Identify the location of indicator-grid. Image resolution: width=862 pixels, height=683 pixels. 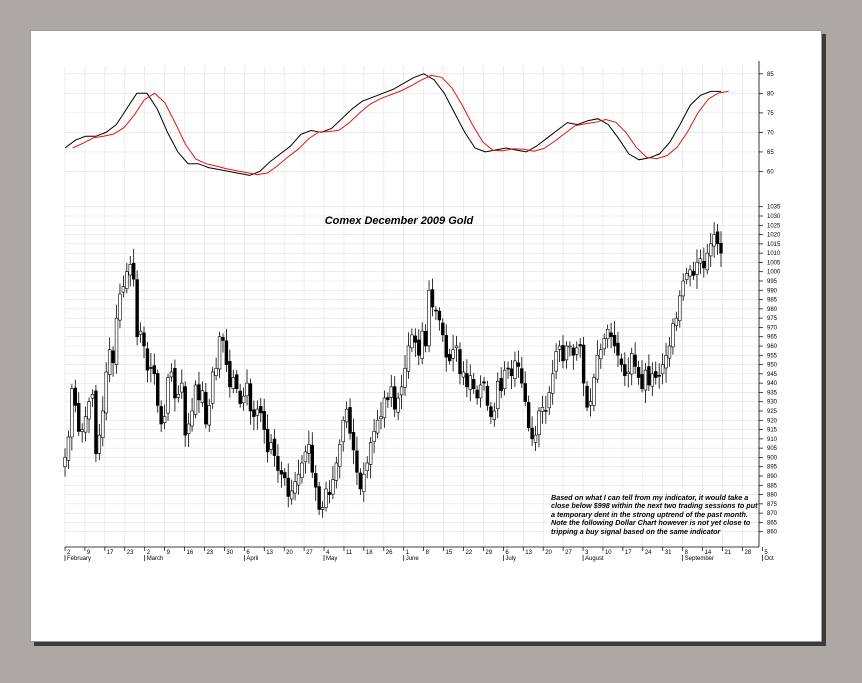
(412, 122).